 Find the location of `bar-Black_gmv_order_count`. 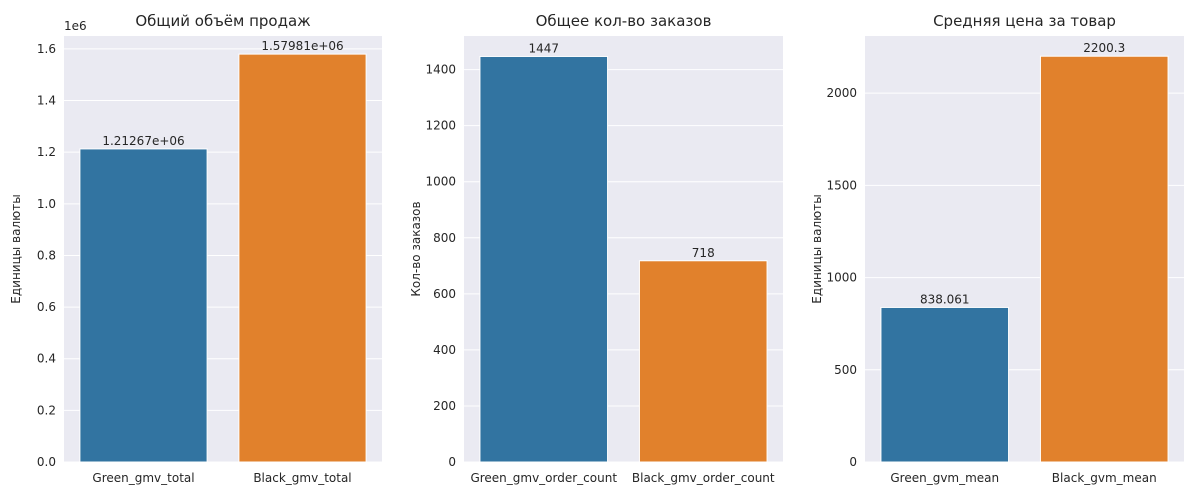

bar-Black_gmv_order_count is located at coordinates (703, 361).